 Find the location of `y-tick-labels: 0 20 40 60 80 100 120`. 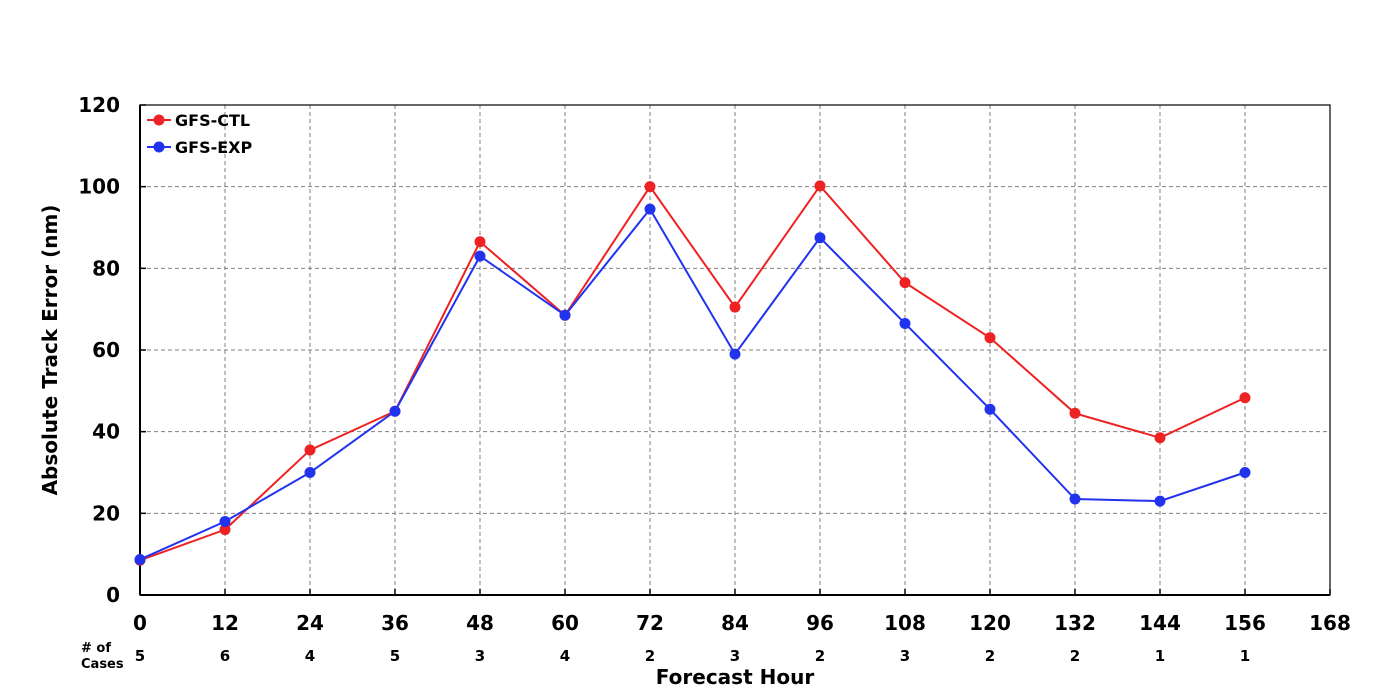

y-tick-labels: 0 20 40 60 80 100 120 is located at coordinates (112, 350).